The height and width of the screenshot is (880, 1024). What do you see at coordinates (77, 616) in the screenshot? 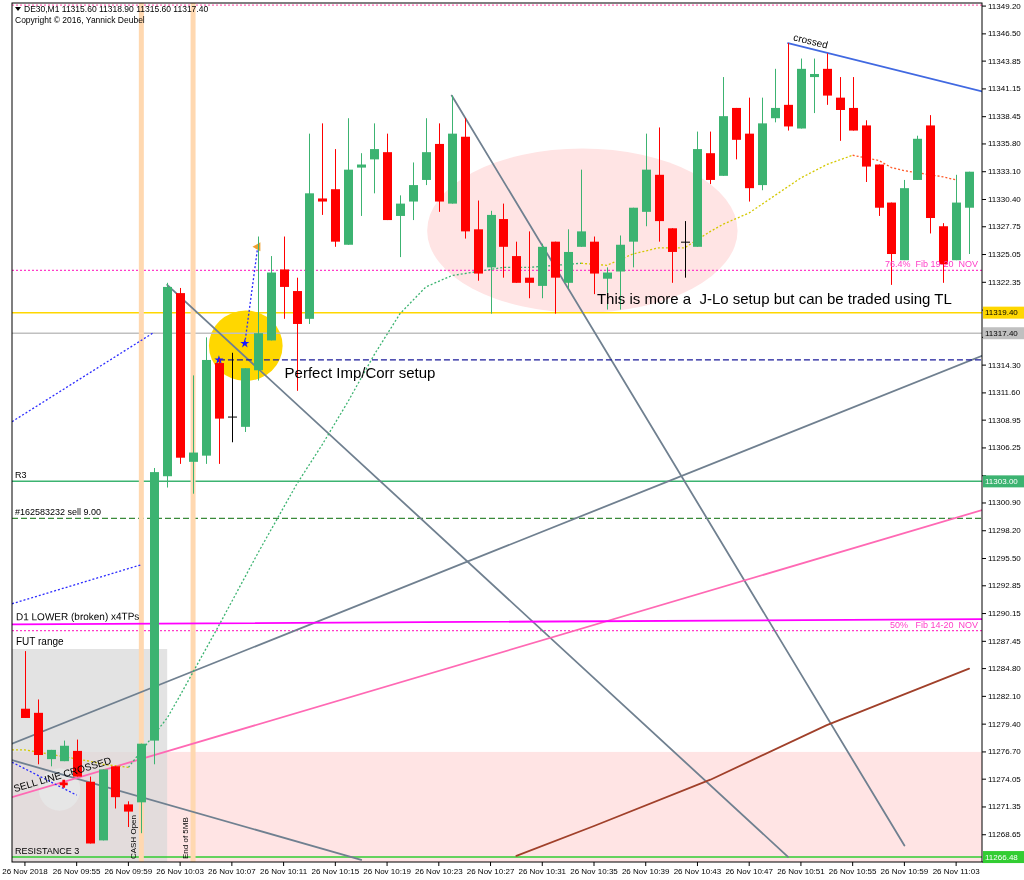
I see `series-label: D1 LOWER (broken) x4TPs` at bounding box center [77, 616].